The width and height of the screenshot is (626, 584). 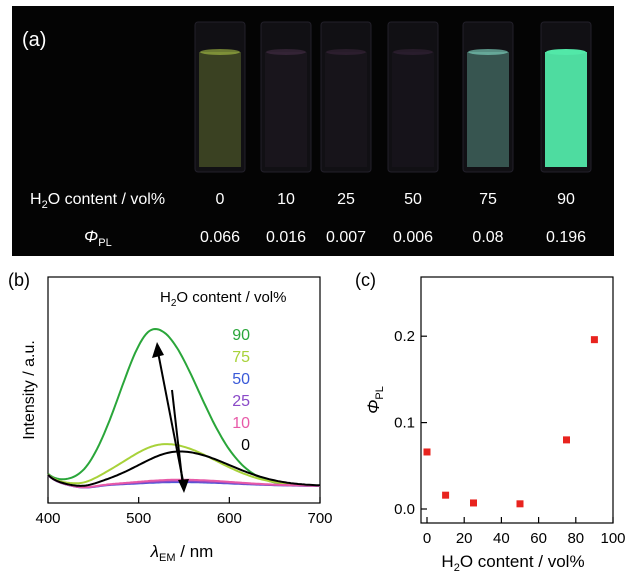 What do you see at coordinates (286, 237) in the screenshot?
I see `phi-pl-value: 0.016` at bounding box center [286, 237].